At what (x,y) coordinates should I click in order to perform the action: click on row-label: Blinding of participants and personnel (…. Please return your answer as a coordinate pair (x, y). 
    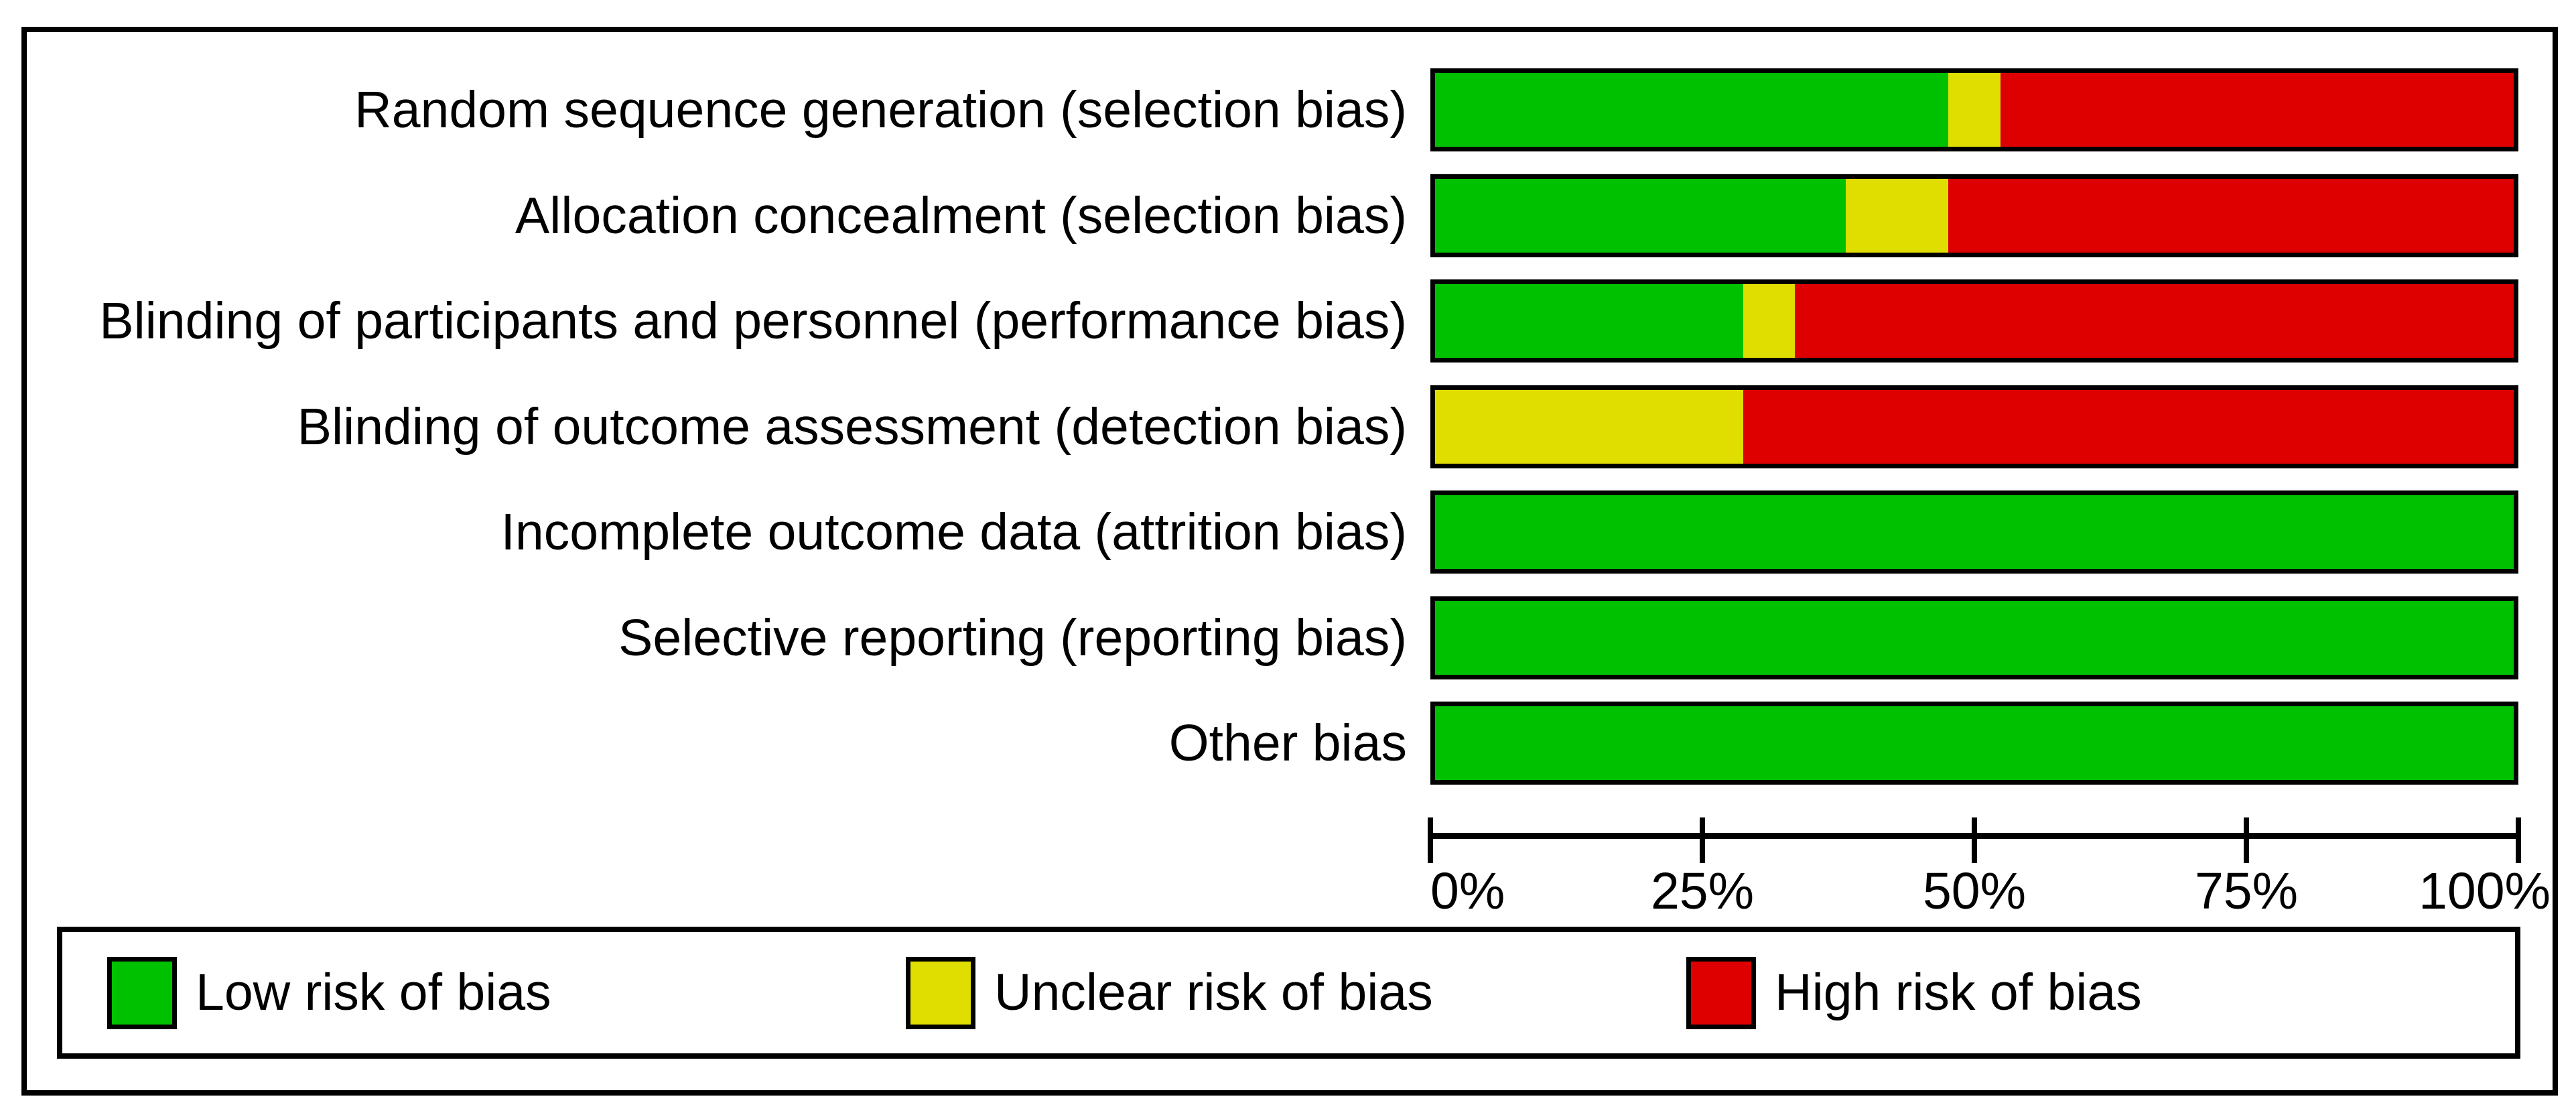
    Looking at the image, I should click on (753, 321).